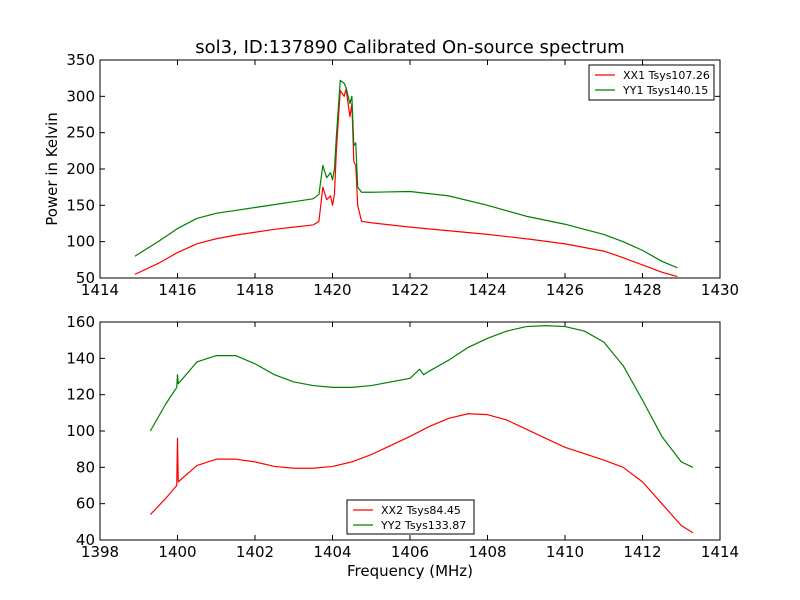  Describe the element at coordinates (85, 467) in the screenshot. I see `bottom-y-tick-label: 80` at that location.